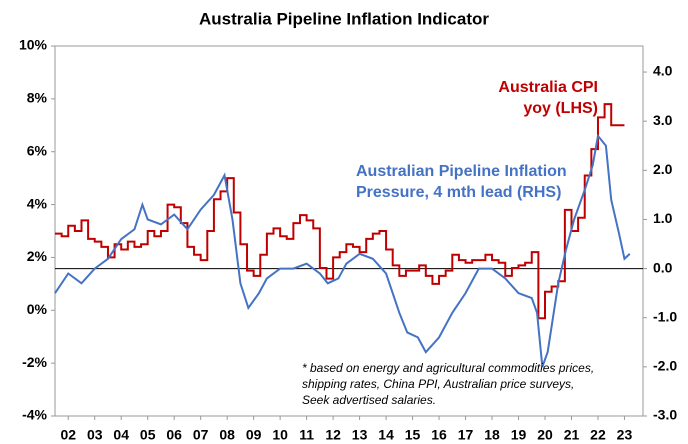 Image resolution: width=688 pixels, height=444 pixels. What do you see at coordinates (548, 87) in the screenshot?
I see `annotation: Australia CPI` at bounding box center [548, 87].